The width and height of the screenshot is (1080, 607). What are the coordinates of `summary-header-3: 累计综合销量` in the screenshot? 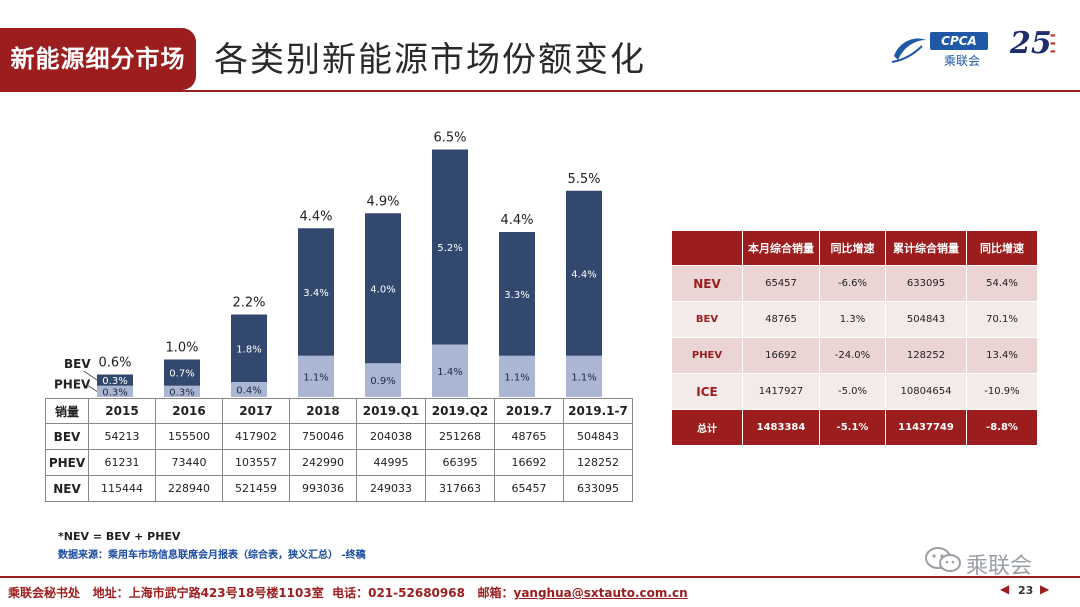 It's located at (926, 248).